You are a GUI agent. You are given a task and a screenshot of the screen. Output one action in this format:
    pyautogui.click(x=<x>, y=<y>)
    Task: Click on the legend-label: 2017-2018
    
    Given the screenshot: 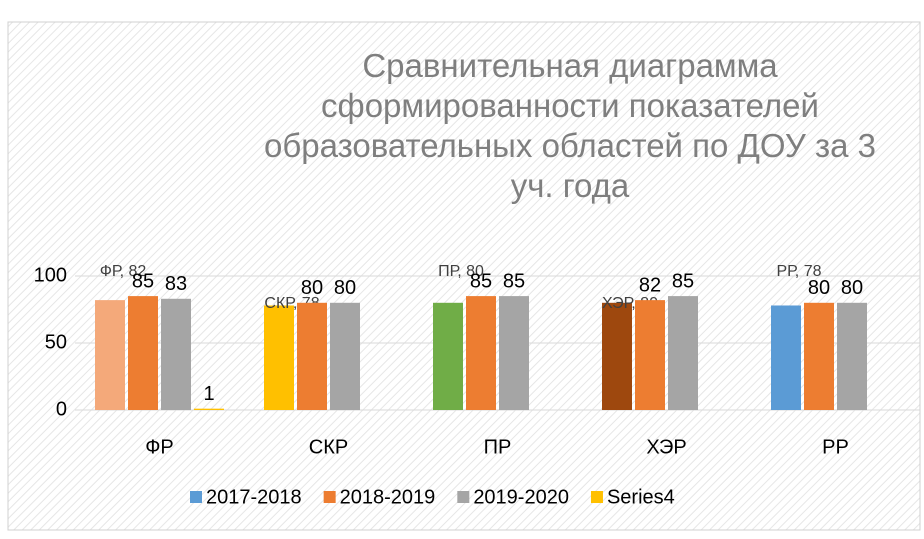 What is the action you would take?
    pyautogui.click(x=254, y=497)
    